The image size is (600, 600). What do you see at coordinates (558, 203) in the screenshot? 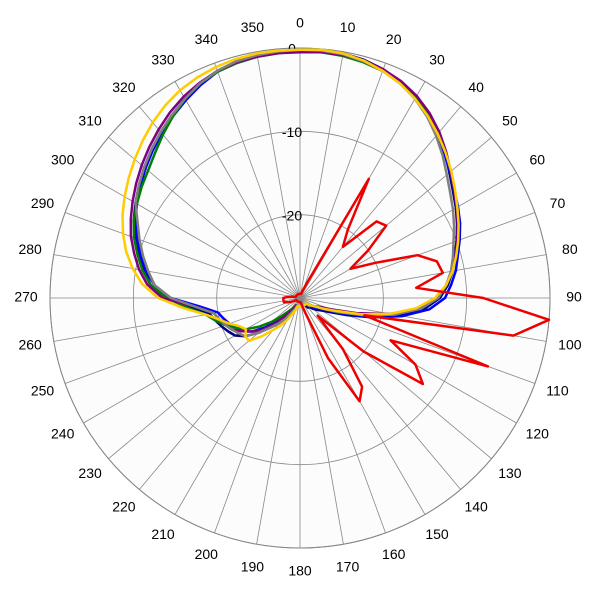
I see `angle-label: 70` at bounding box center [558, 203].